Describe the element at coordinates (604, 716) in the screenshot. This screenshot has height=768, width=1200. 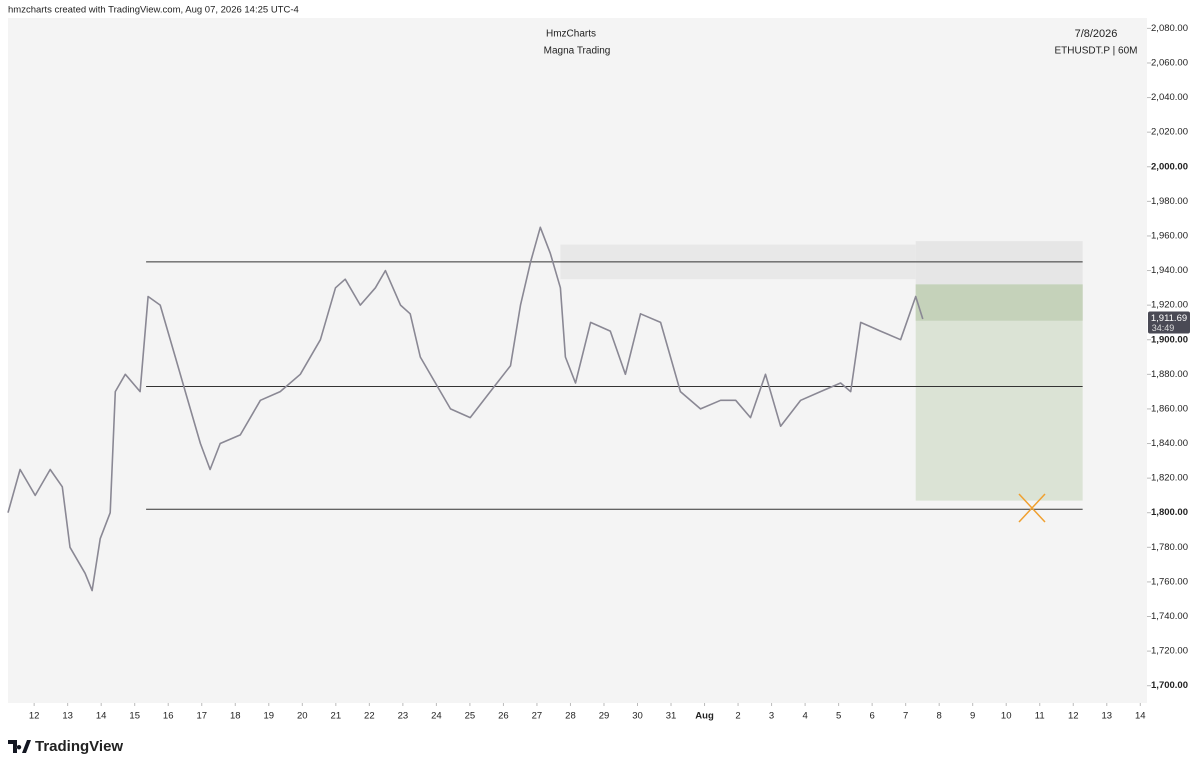
I see `x-tick-label: 29` at that location.